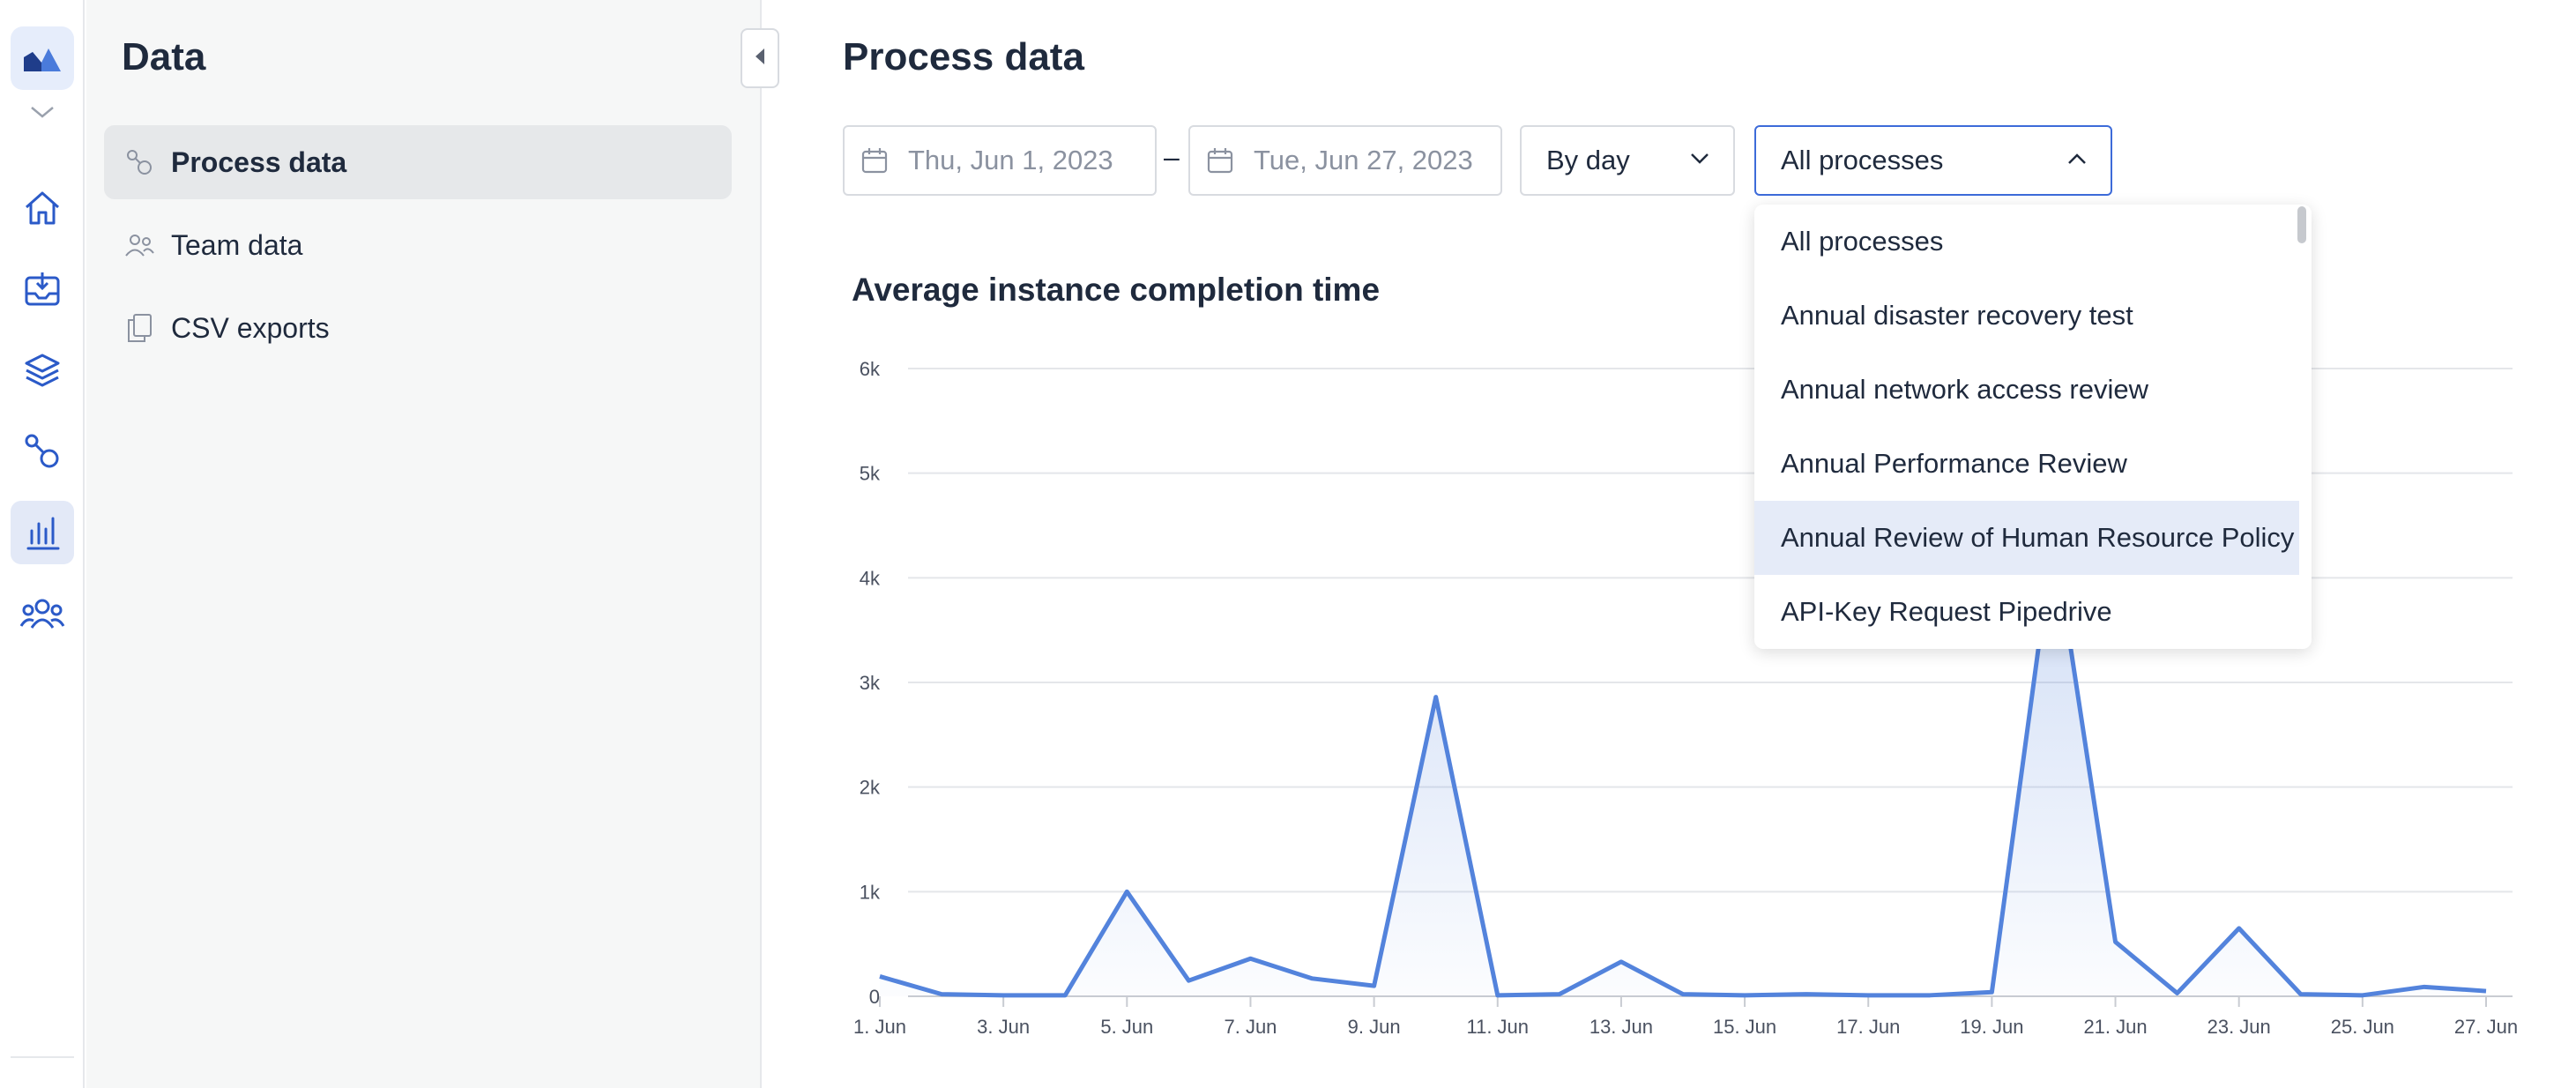 The image size is (2576, 1088). Describe the element at coordinates (1003, 1027) in the screenshot. I see `x-tick-label: 3. Jun` at that location.